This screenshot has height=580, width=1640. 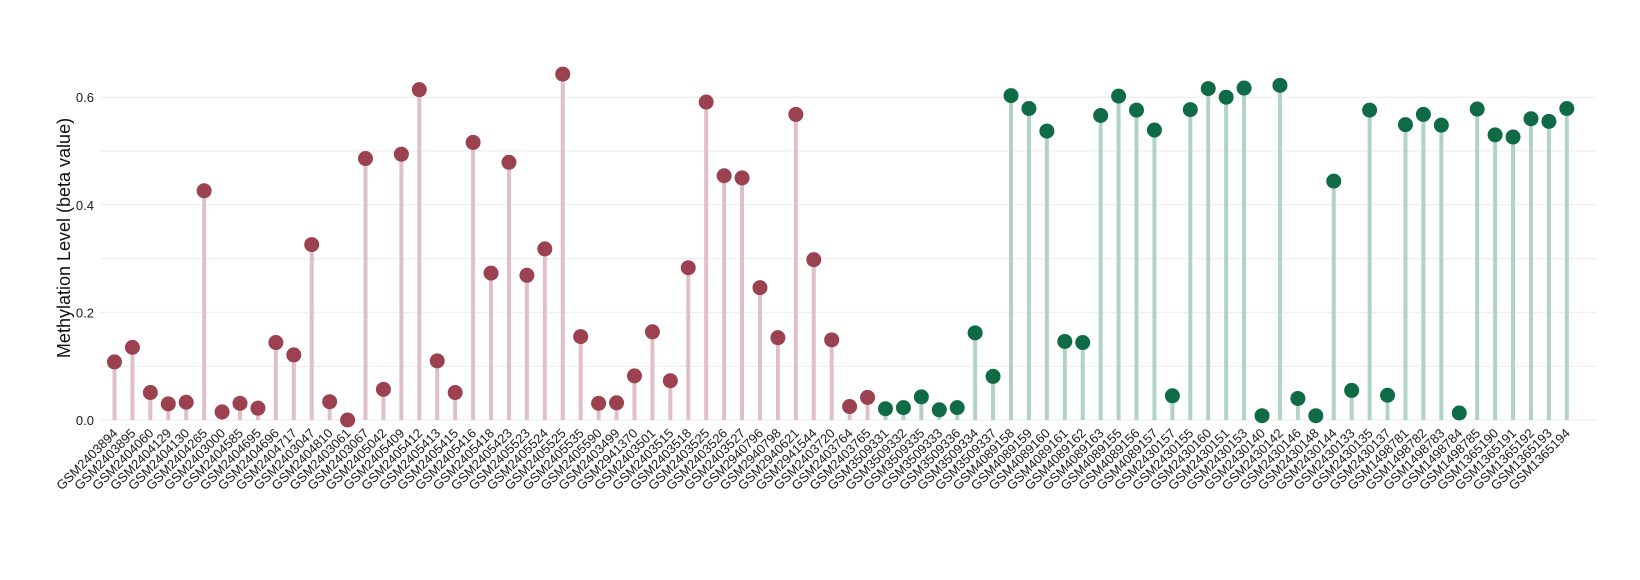 I want to click on y-tick-labels: 0.0 0.2 0.4 0.6, so click(x=85, y=259).